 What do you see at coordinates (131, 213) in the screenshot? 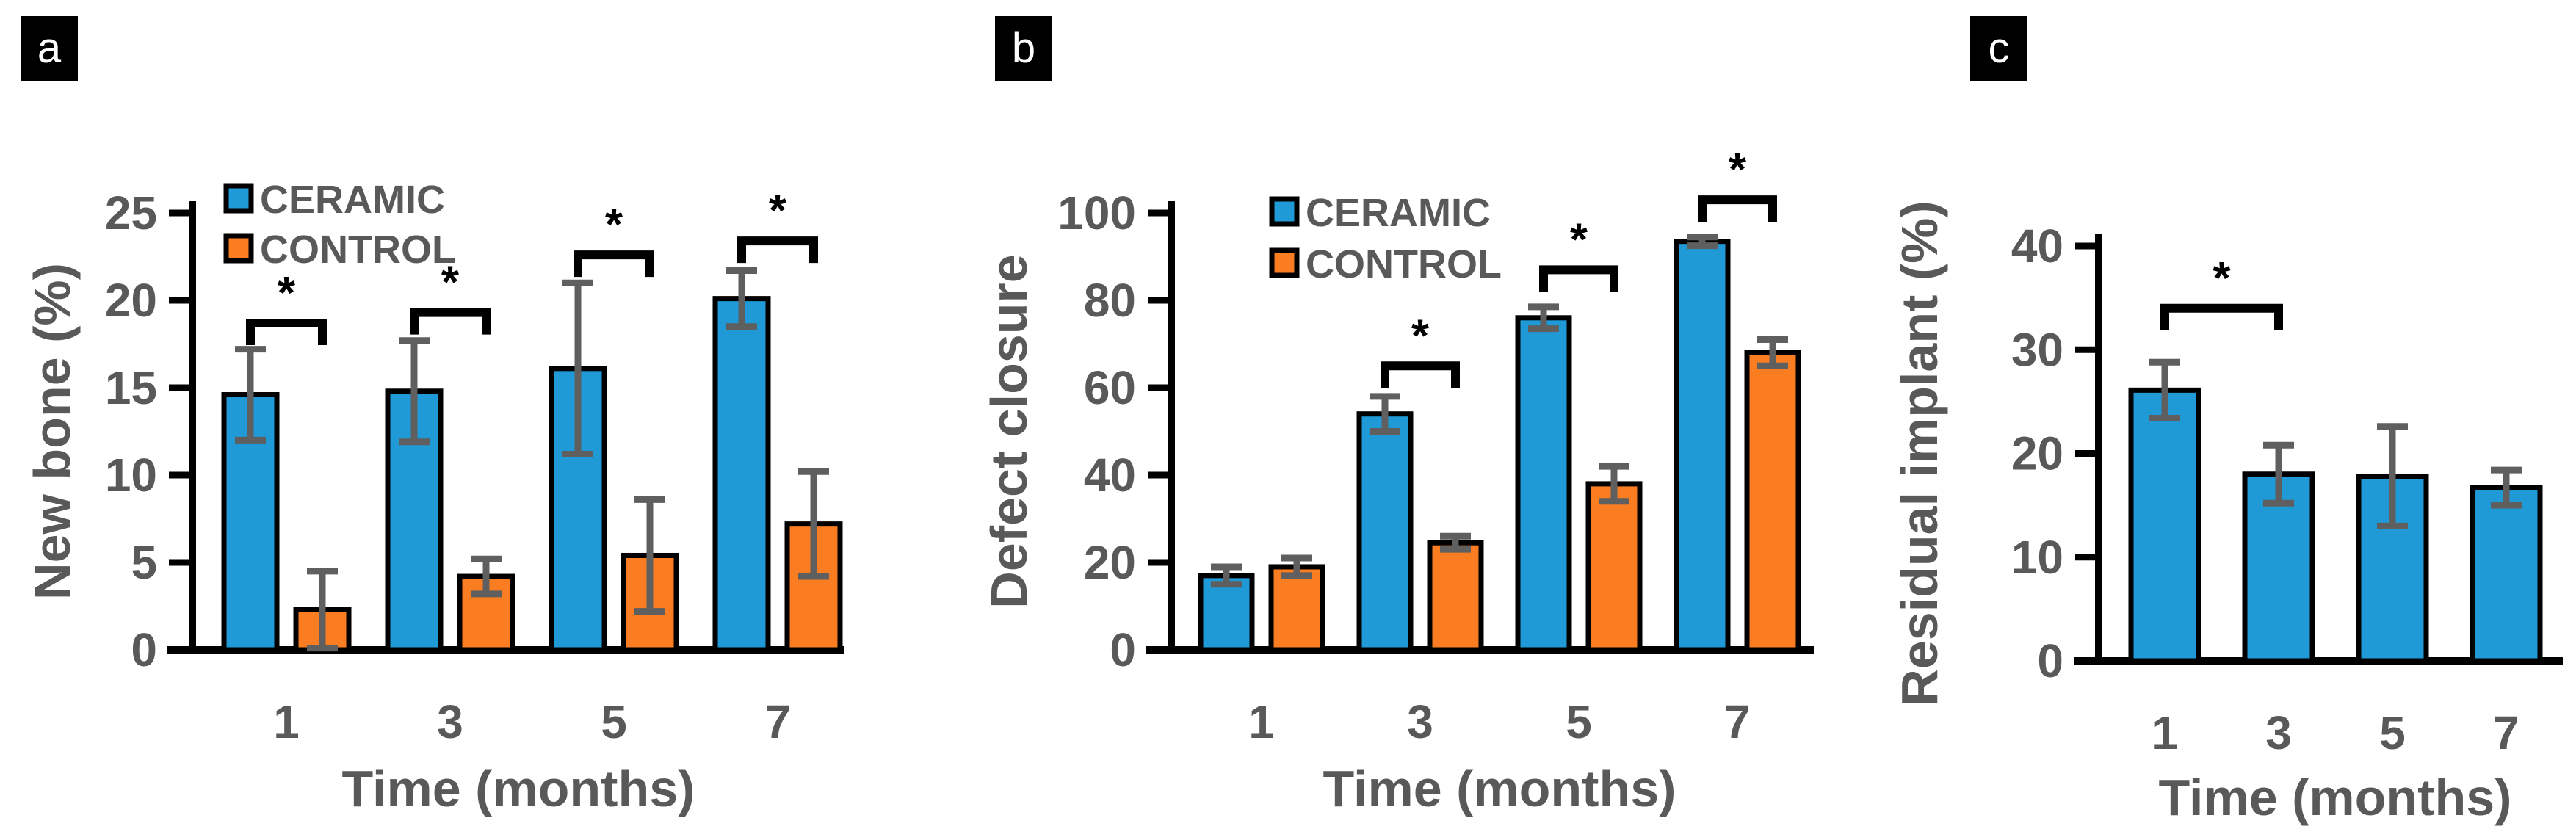
I see `y-tick-label: 25` at bounding box center [131, 213].